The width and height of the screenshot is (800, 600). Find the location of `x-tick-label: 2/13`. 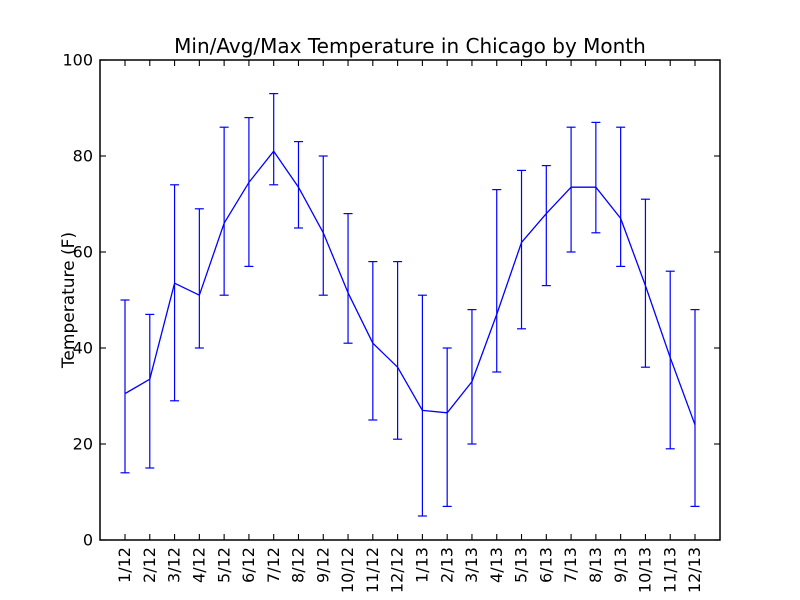

x-tick-label: 2/13 is located at coordinates (446, 565).